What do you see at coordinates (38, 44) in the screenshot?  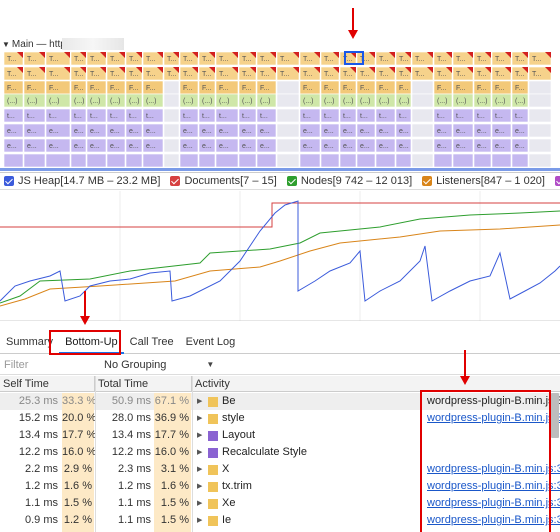 I see `main-thread-label: ▼ Main — https:` at bounding box center [38, 44].